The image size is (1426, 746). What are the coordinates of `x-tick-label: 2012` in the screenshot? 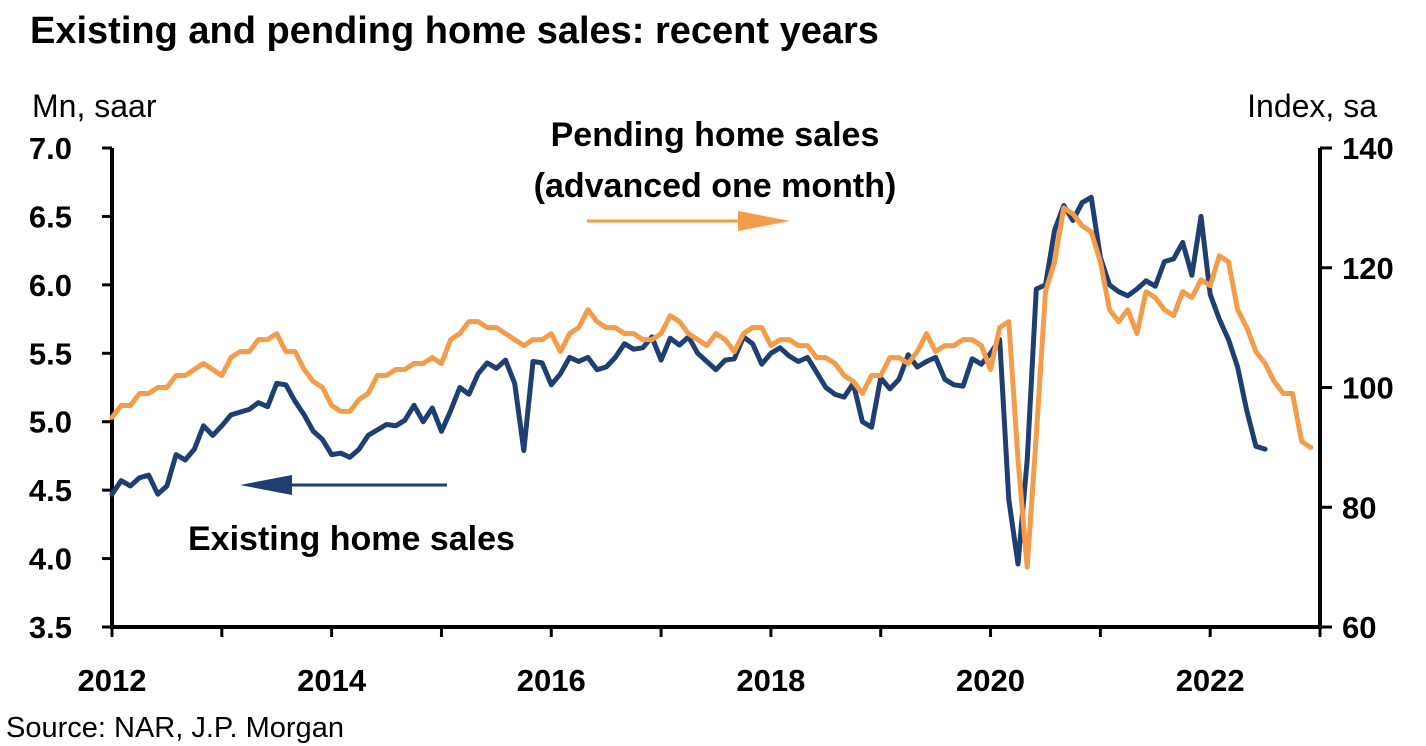 It's located at (112, 680).